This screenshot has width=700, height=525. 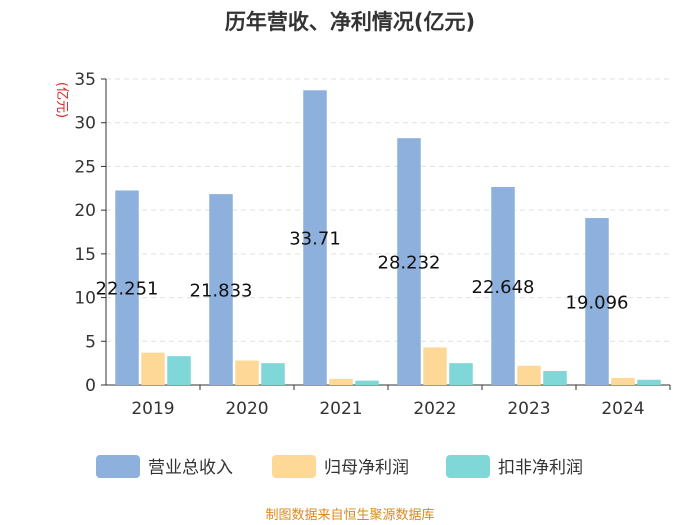 What do you see at coordinates (623, 381) in the screenshot?
I see `bar-2-2024` at bounding box center [623, 381].